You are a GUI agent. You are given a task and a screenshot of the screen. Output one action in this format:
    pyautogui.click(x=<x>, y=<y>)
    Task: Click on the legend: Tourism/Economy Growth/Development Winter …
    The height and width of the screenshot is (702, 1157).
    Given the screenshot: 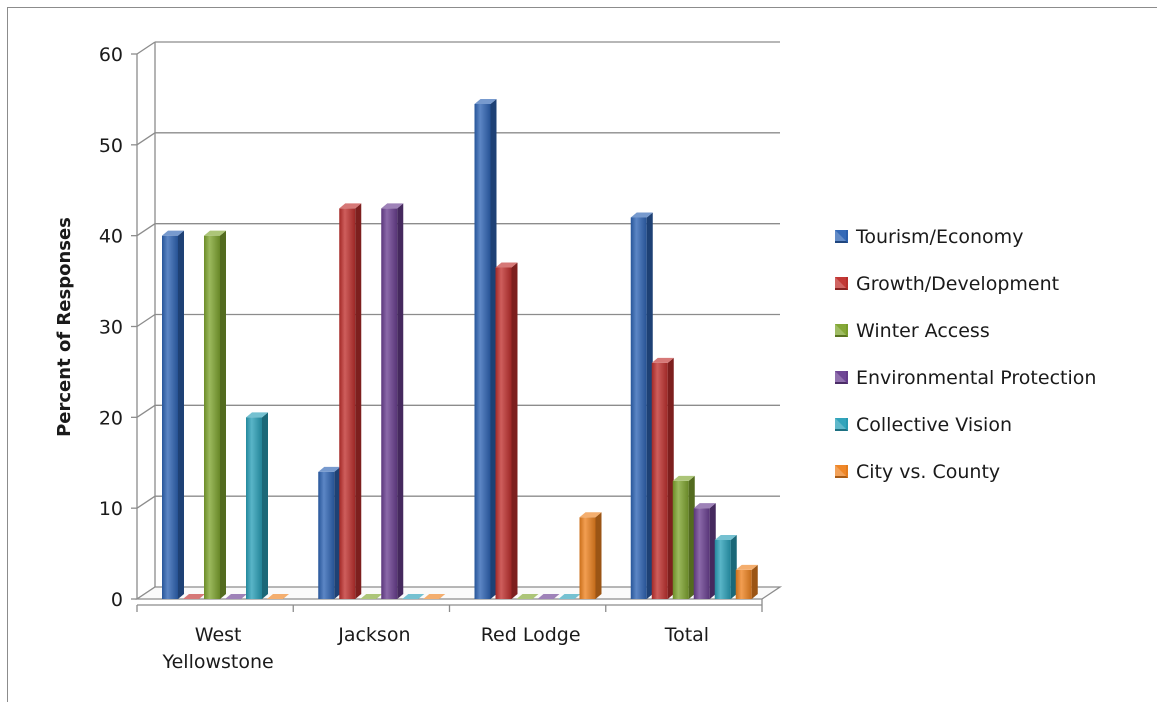 What is the action you would take?
    pyautogui.click(x=965, y=354)
    